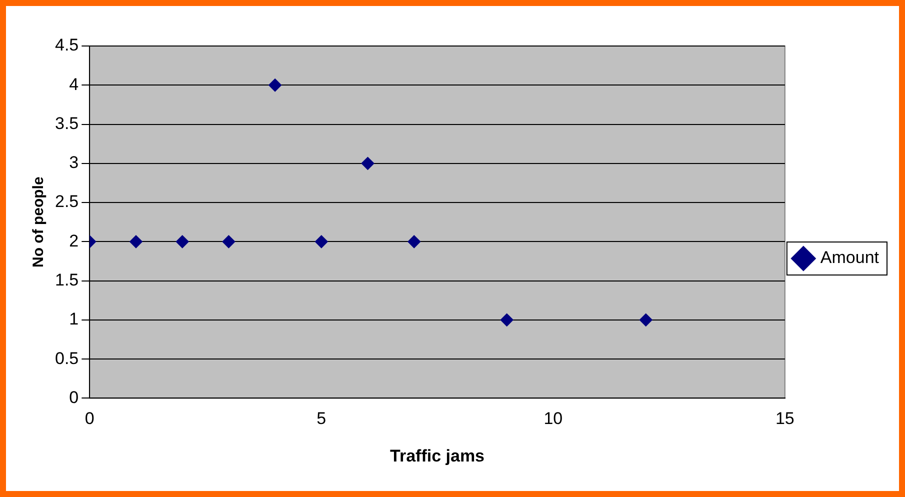 The image size is (905, 497). I want to click on y-tick-label: 3.5, so click(66, 123).